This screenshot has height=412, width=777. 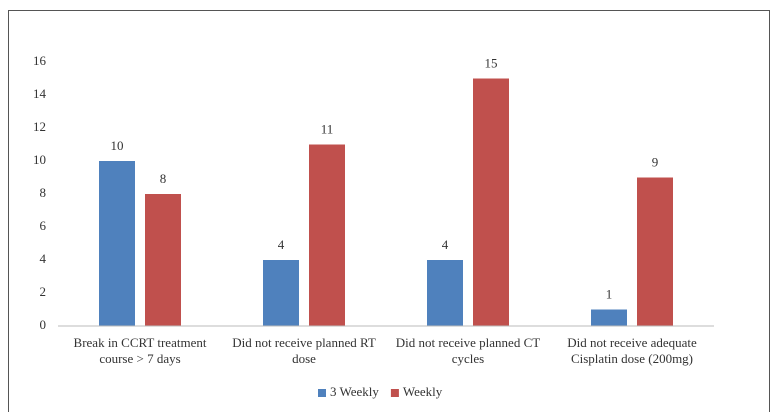 I want to click on legend-label: Weekly, so click(x=423, y=391).